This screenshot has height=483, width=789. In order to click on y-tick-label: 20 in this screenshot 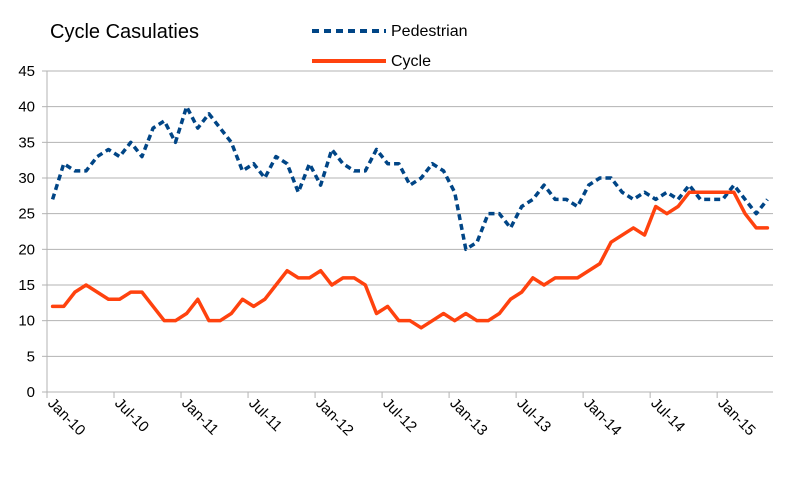, I will do `click(26, 249)`.